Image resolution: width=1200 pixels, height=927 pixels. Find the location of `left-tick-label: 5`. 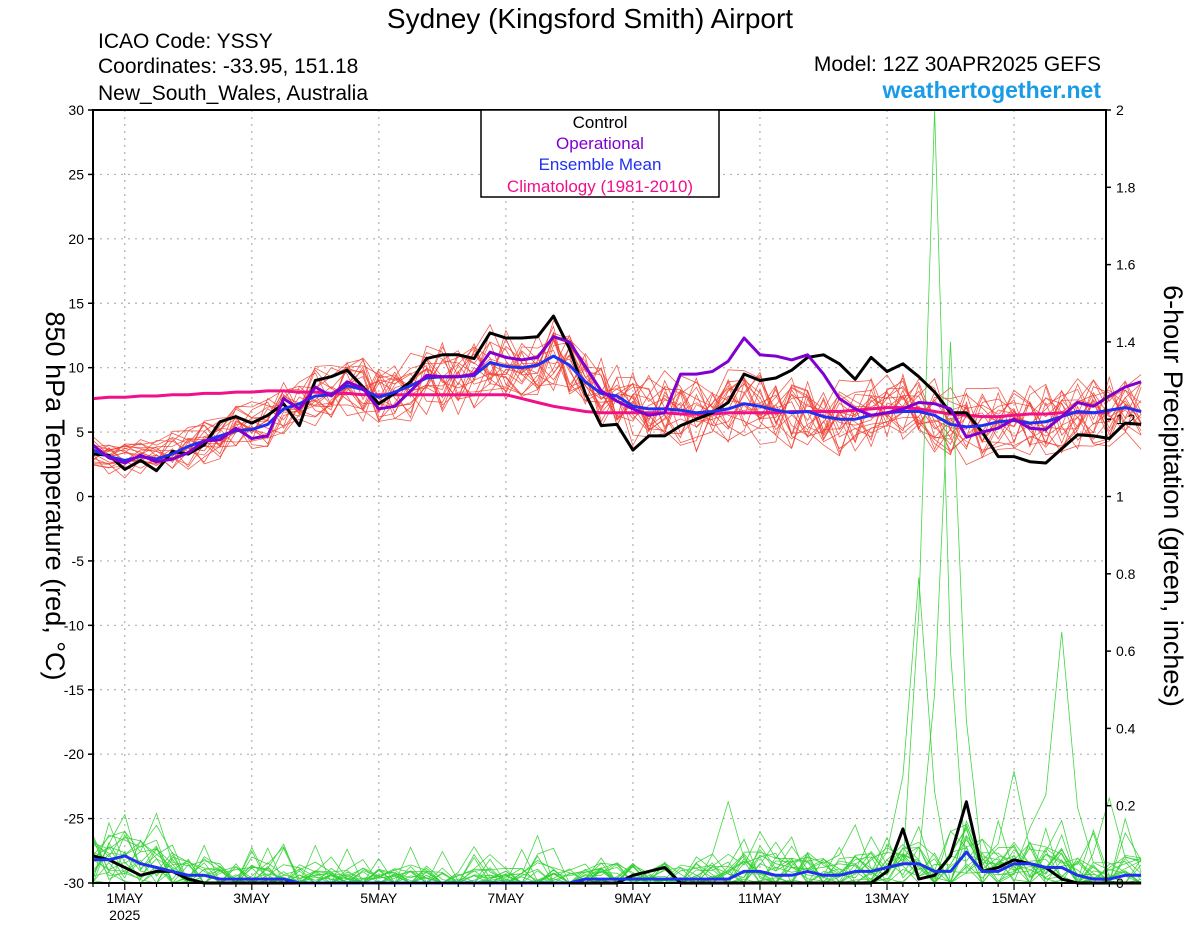

left-tick-label: 5 is located at coordinates (80, 432).